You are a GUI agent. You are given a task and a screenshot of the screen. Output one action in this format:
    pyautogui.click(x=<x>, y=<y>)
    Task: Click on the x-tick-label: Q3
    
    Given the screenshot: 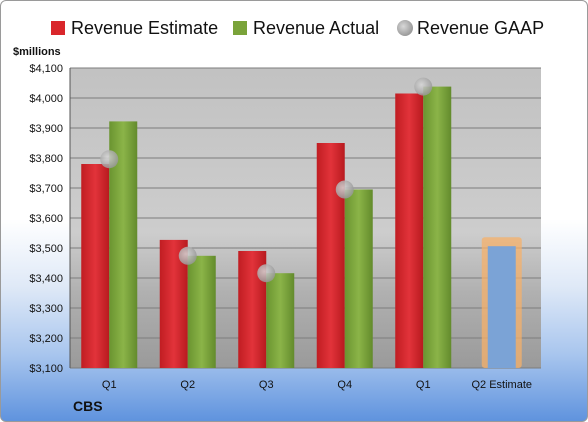 What is the action you would take?
    pyautogui.click(x=266, y=385)
    